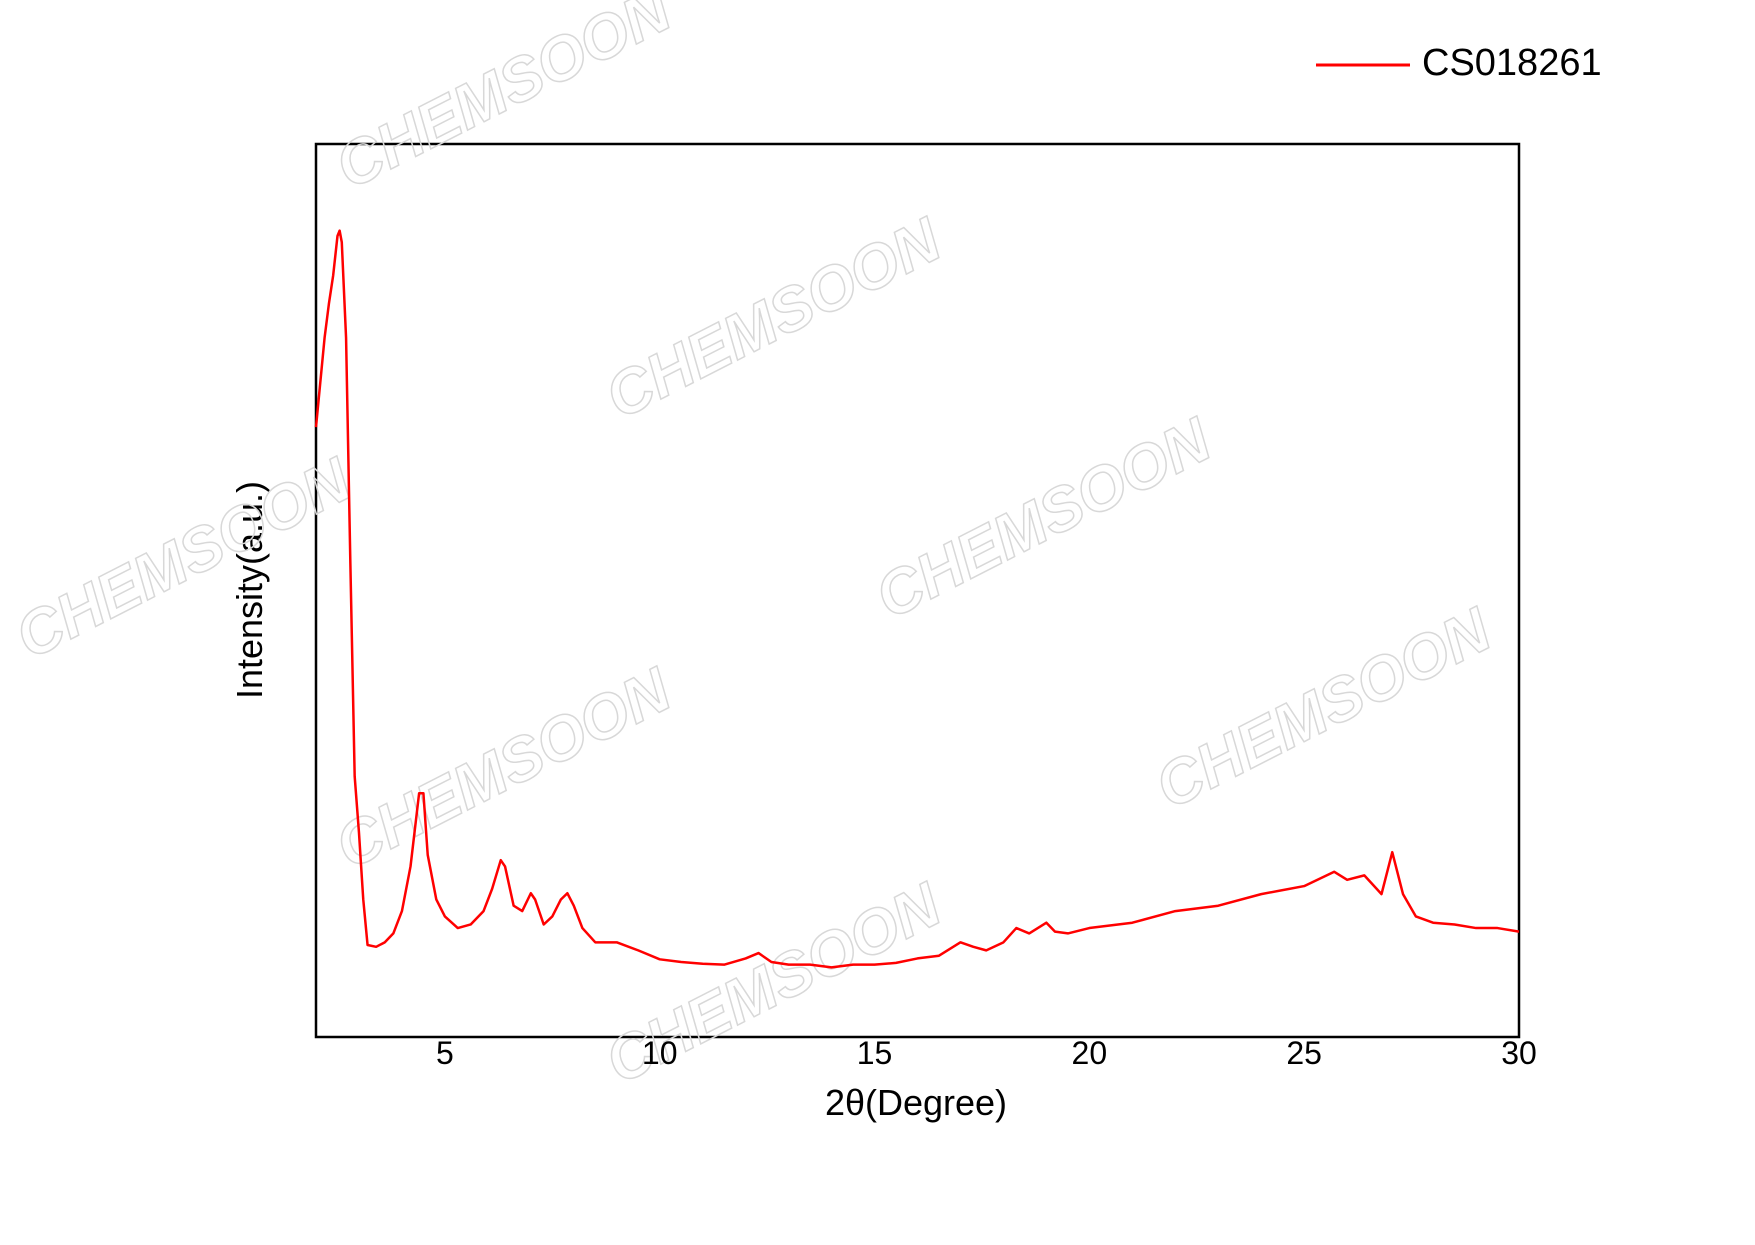 The width and height of the screenshot is (1755, 1245). I want to click on y-axis-label: Intensity(a.u.), so click(249, 590).